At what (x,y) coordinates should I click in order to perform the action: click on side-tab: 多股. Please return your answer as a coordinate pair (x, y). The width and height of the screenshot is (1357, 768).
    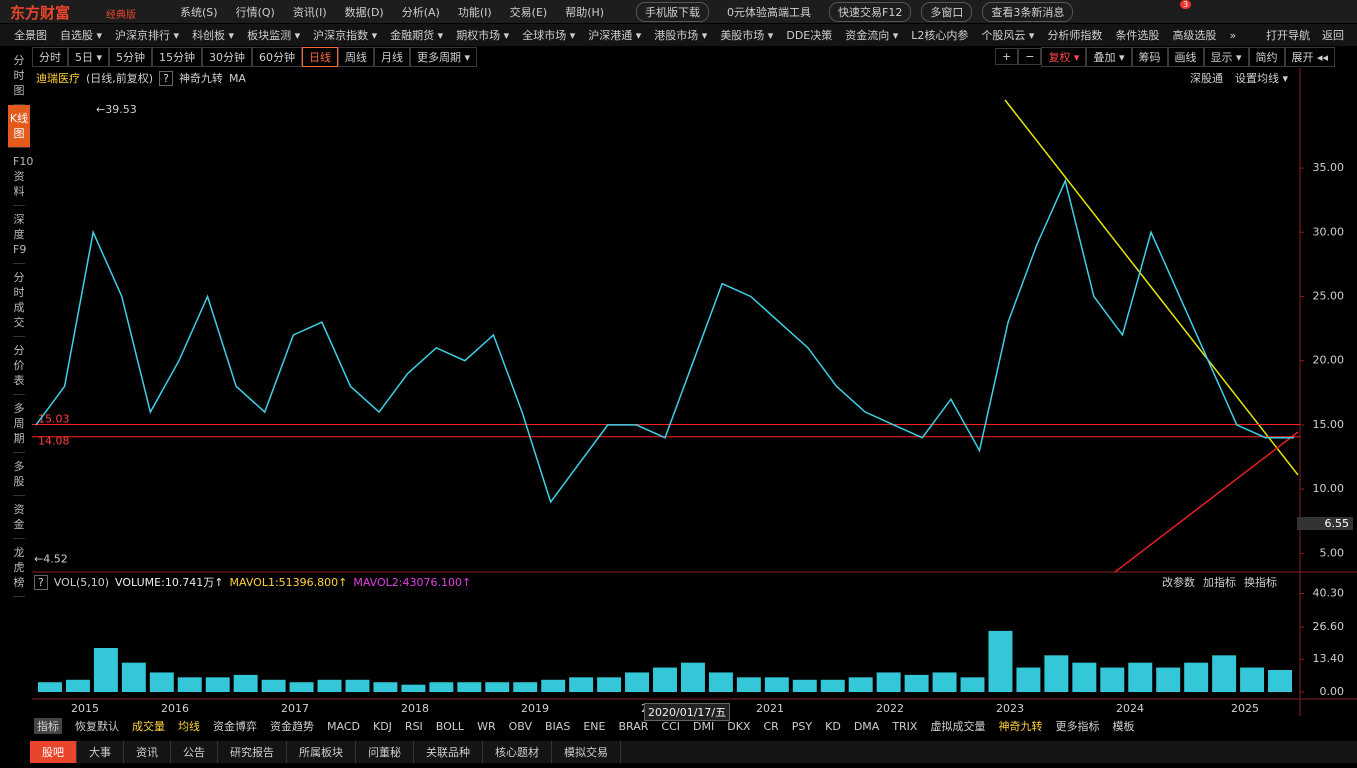
    Looking at the image, I should click on (19, 474).